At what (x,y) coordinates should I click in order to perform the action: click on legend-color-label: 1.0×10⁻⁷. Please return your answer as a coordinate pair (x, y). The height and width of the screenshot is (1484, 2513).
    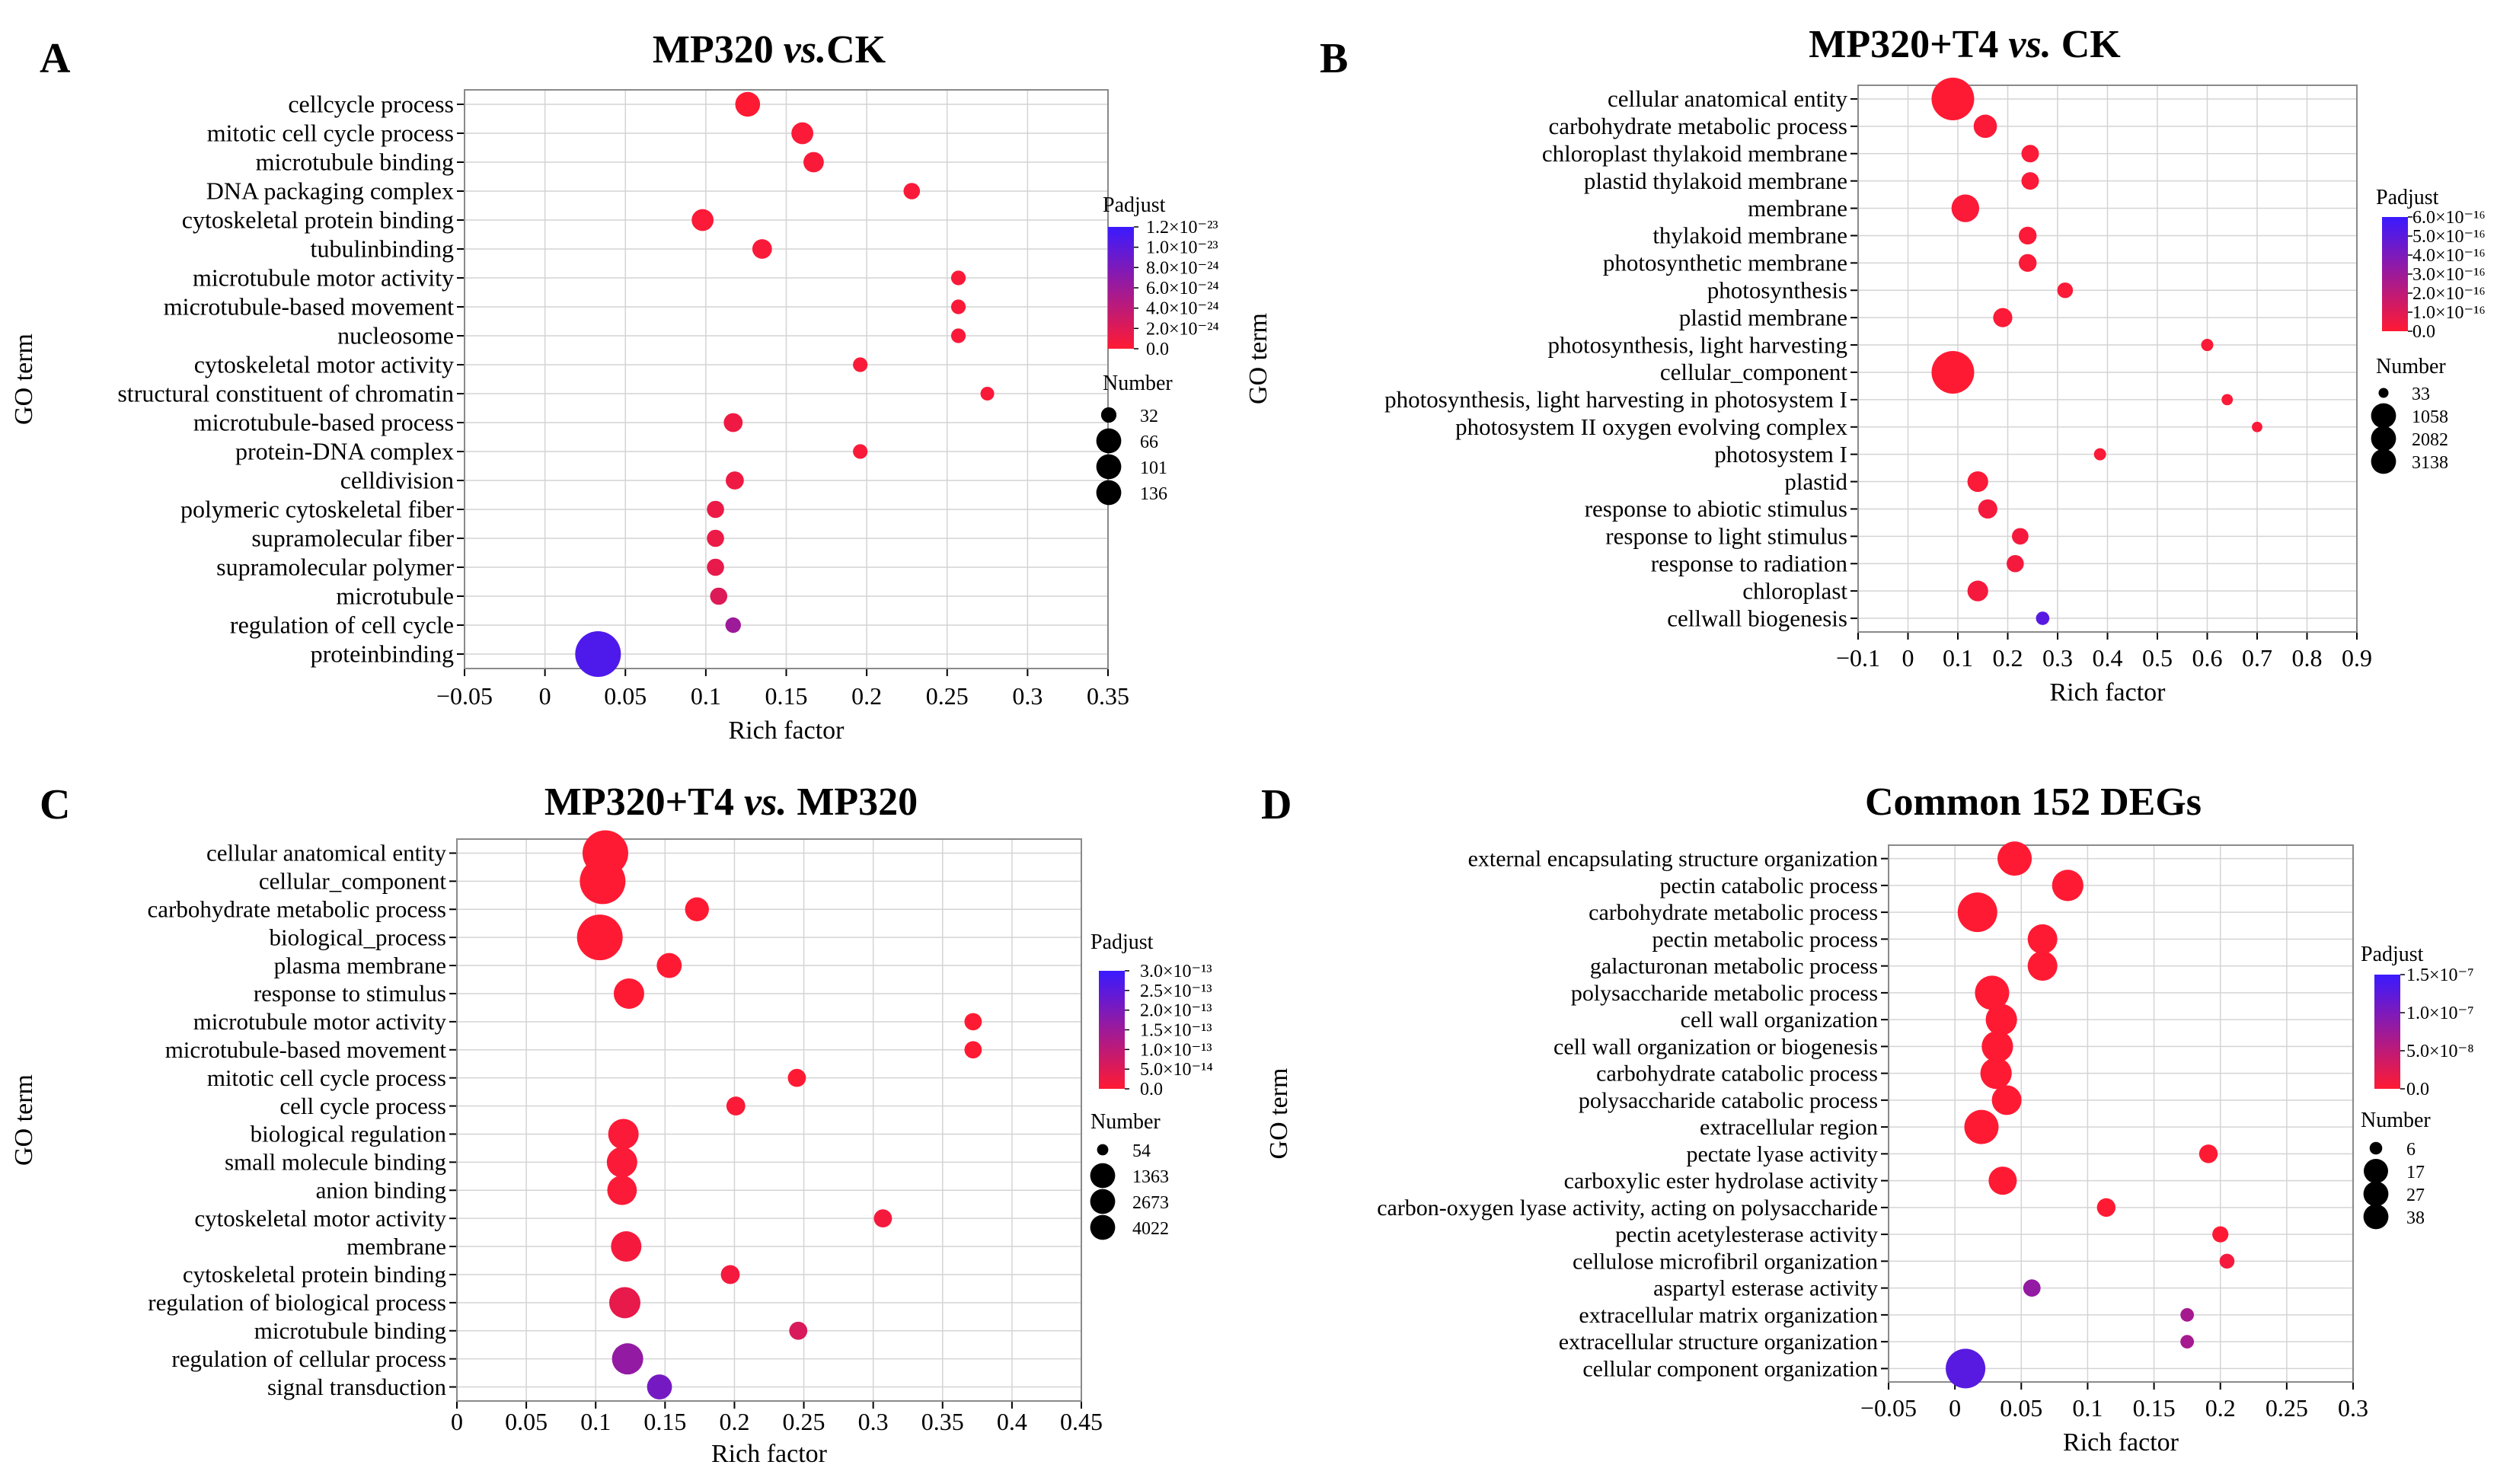
    Looking at the image, I should click on (2440, 1013).